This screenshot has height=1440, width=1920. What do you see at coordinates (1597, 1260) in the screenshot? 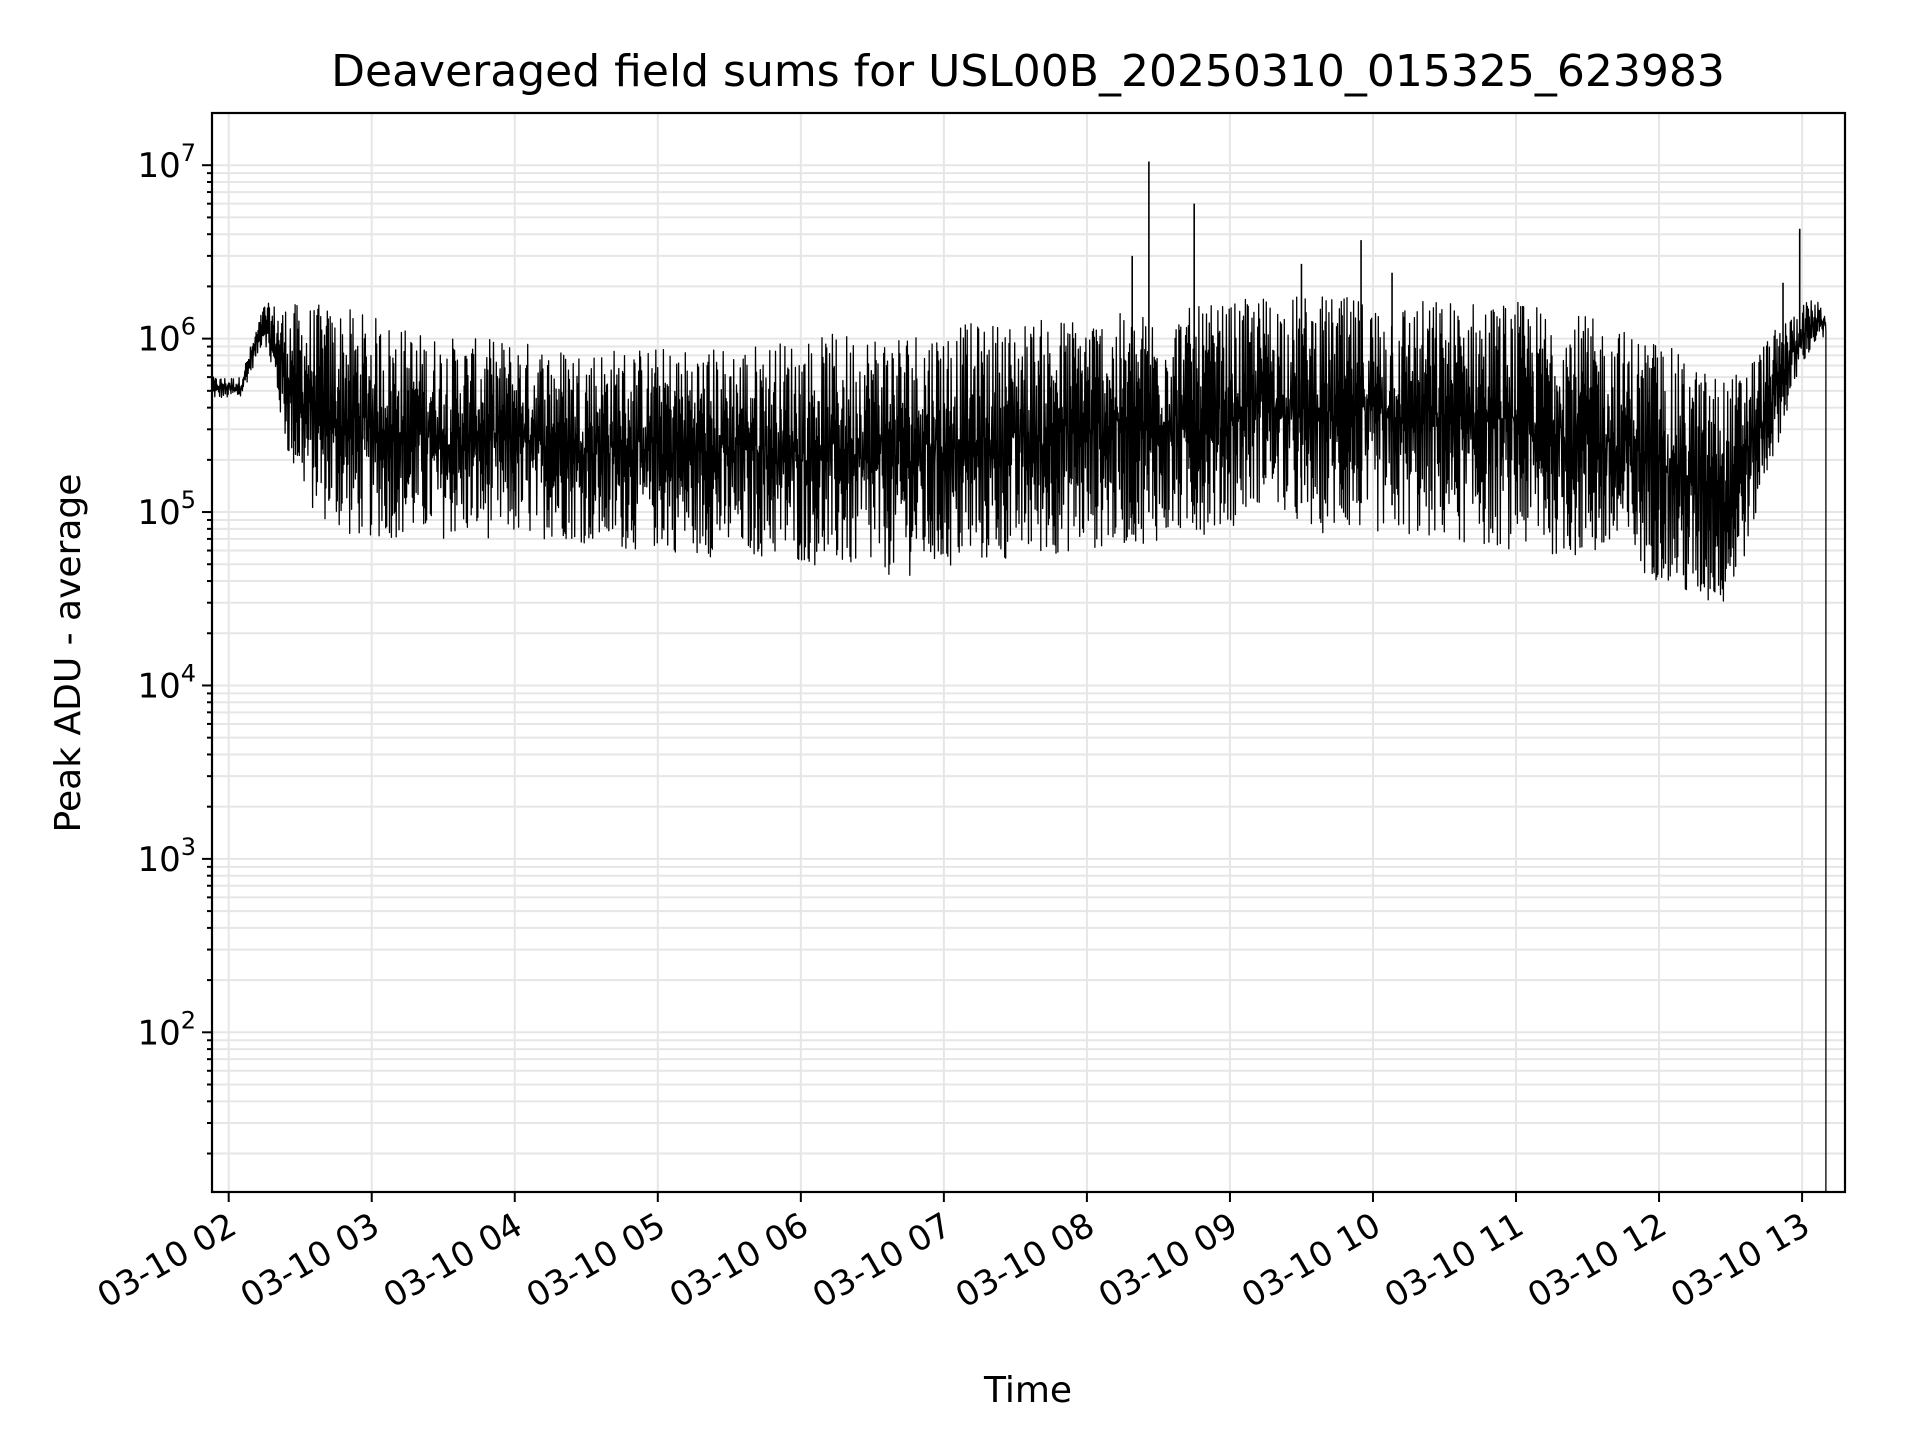
I see `x-tick-label: 03-10 12` at bounding box center [1597, 1260].